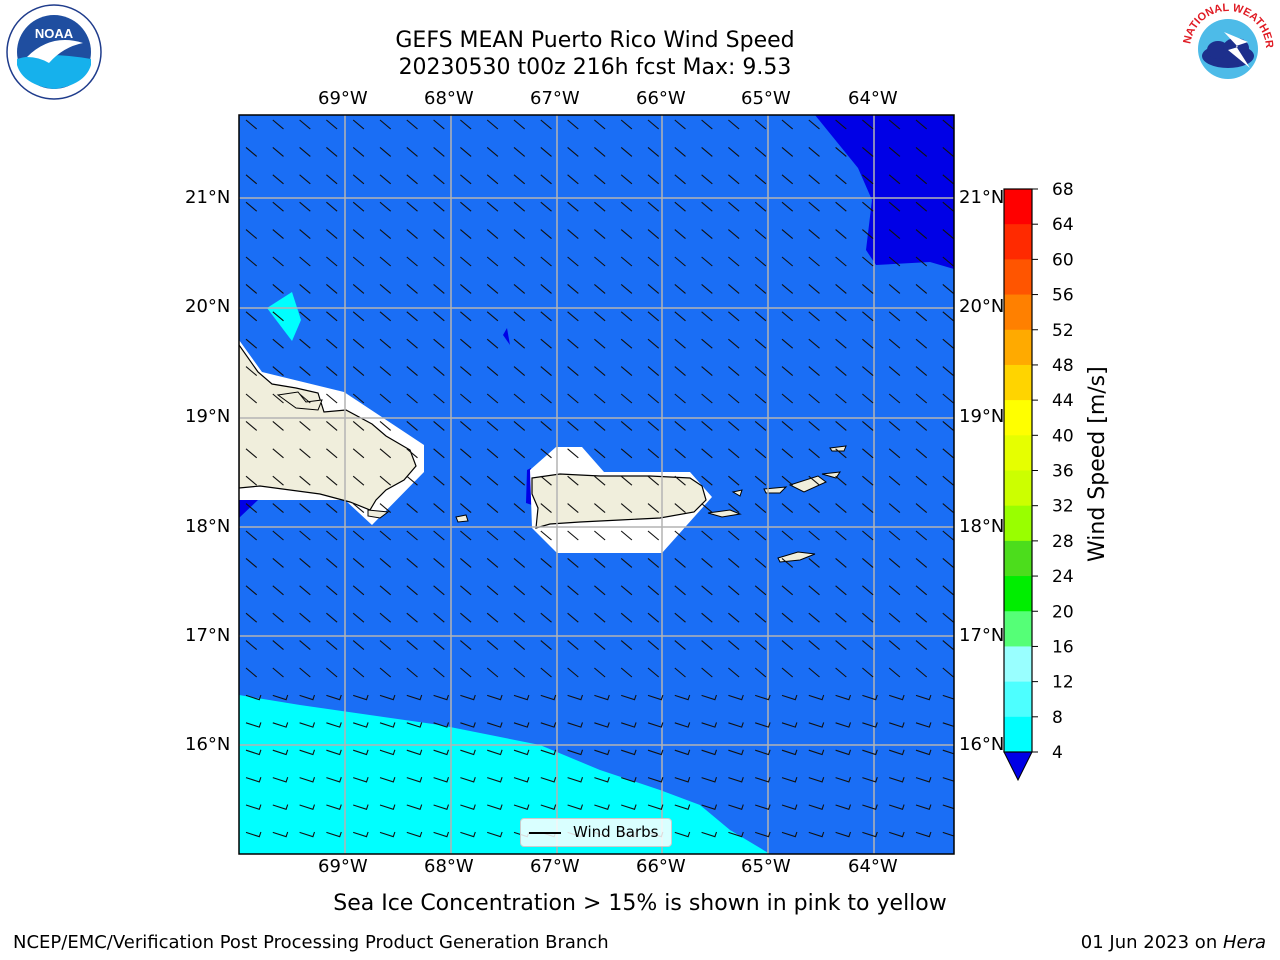  What do you see at coordinates (449, 866) in the screenshot?
I see `lon-label-bottom-68w: 68°W` at bounding box center [449, 866].